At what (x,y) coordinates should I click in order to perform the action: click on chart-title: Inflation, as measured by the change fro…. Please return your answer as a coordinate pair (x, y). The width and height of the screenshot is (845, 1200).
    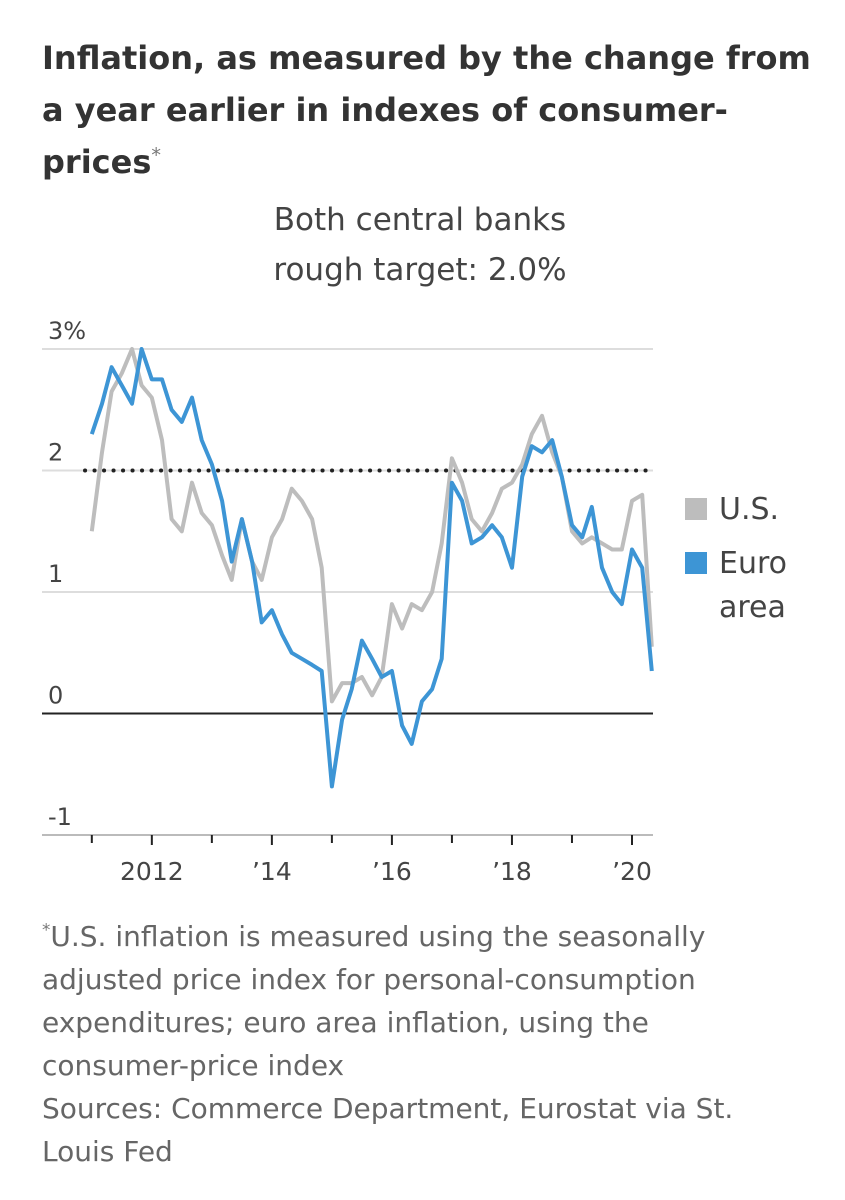
    Looking at the image, I should click on (432, 110).